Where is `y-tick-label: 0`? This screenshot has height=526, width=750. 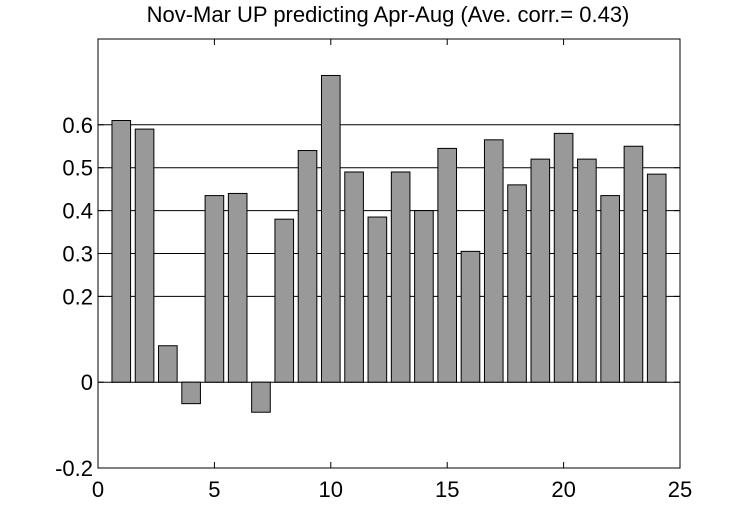 y-tick-label: 0 is located at coordinates (87, 382).